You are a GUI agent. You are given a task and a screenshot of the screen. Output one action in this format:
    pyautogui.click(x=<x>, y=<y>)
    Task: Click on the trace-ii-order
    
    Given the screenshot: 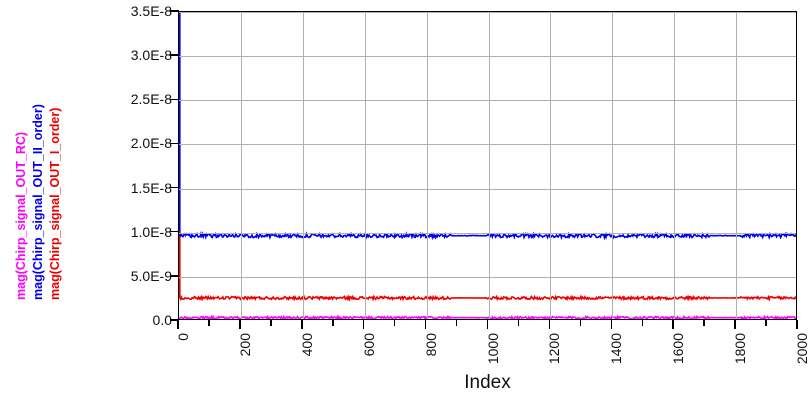 What is the action you would take?
    pyautogui.click(x=487, y=236)
    